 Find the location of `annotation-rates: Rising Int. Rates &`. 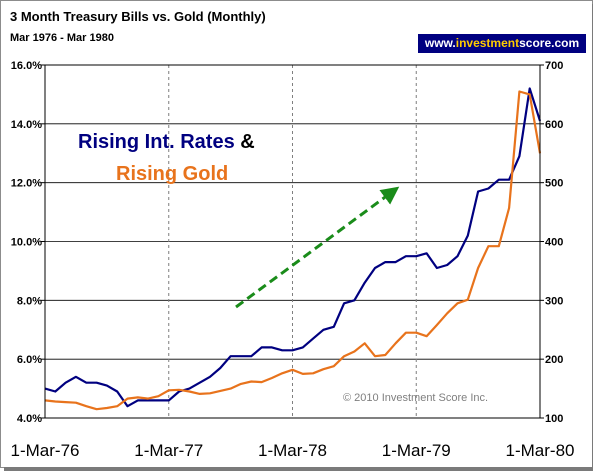

annotation-rates: Rising Int. Rates & is located at coordinates (166, 142).